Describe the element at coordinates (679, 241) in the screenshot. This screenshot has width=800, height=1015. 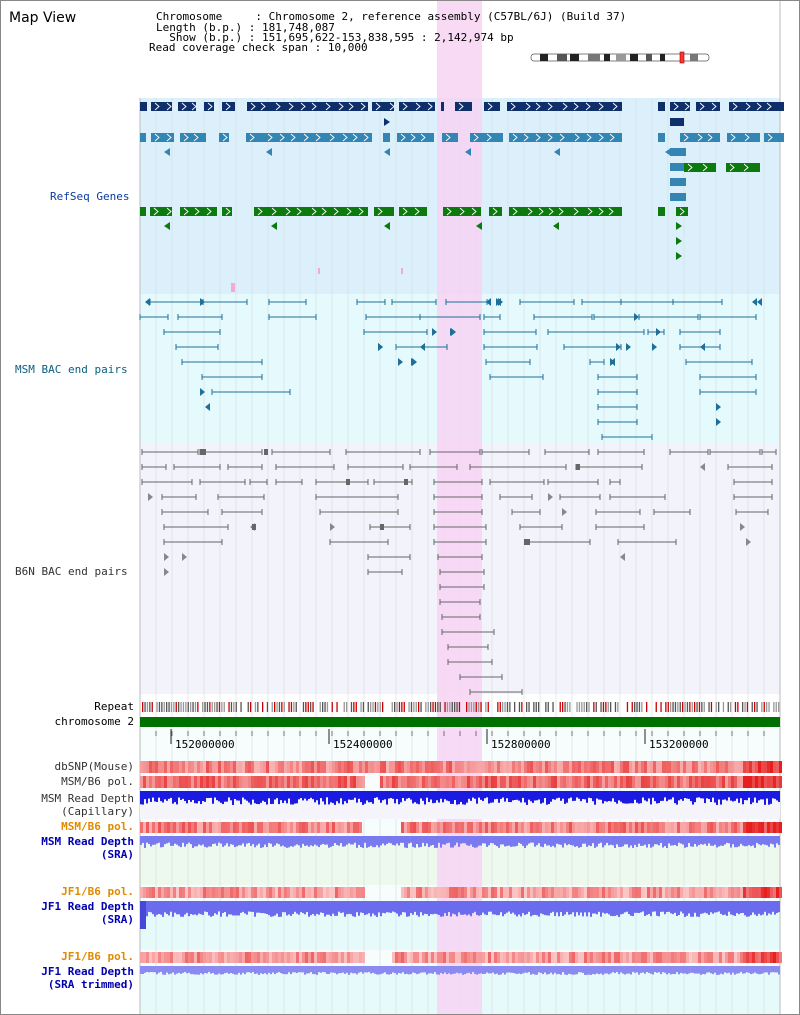
I see `gene-arrow` at that location.